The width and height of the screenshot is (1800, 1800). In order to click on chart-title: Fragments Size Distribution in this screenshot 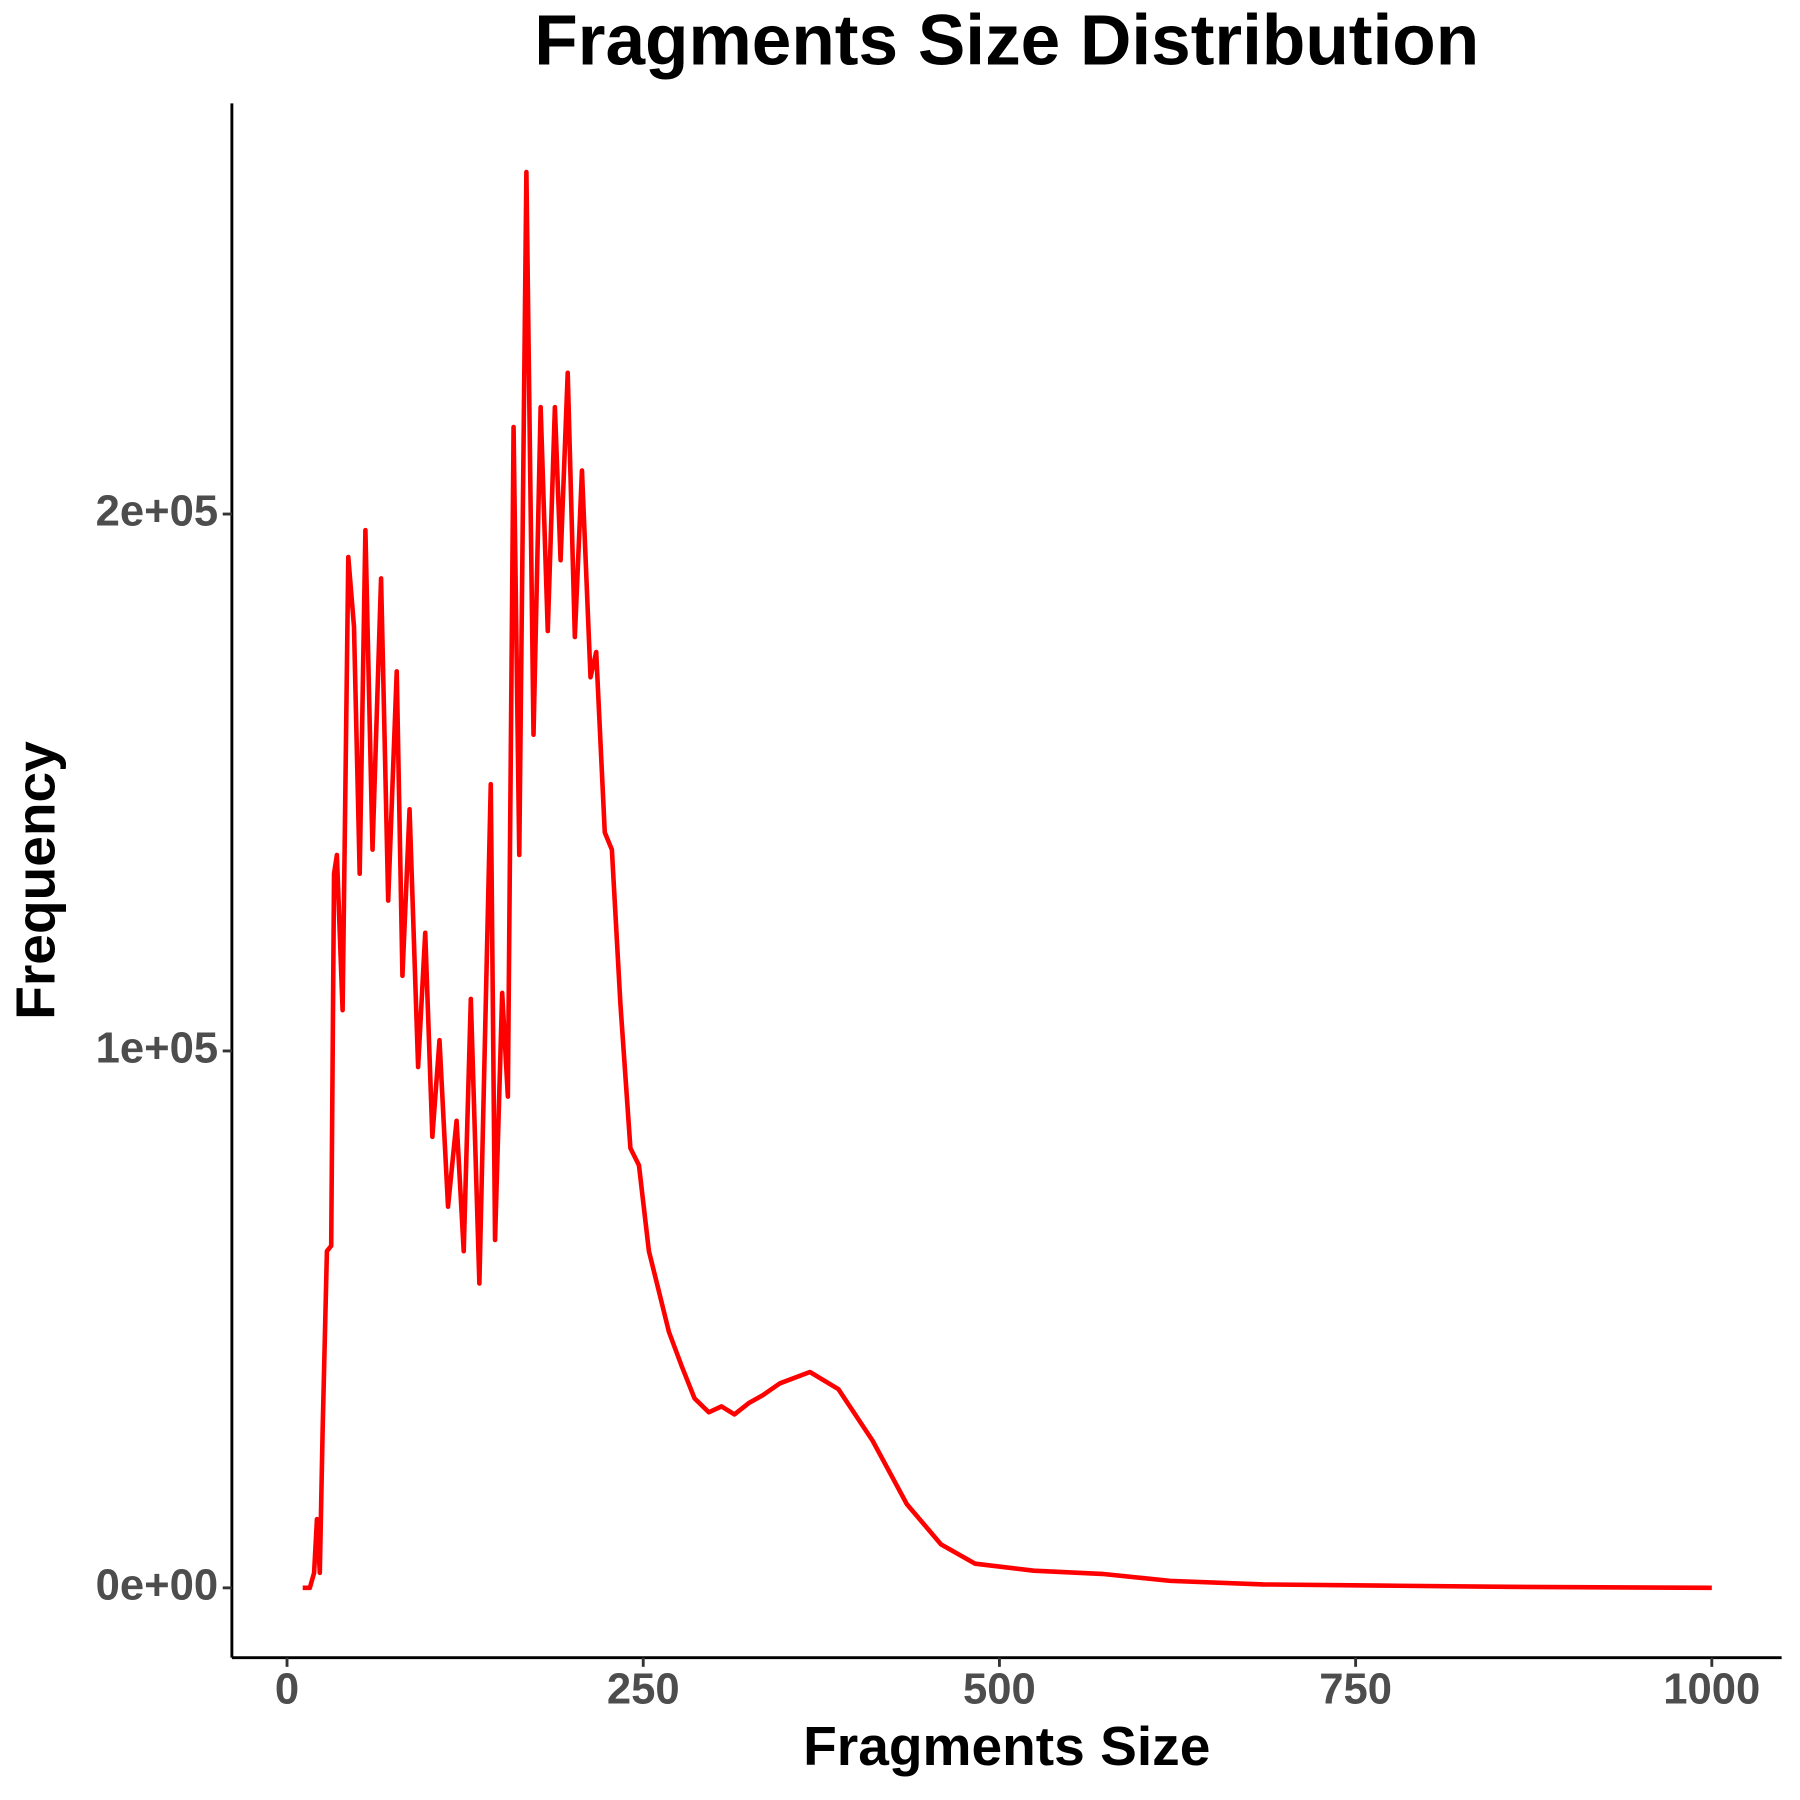, I will do `click(1006, 41)`.